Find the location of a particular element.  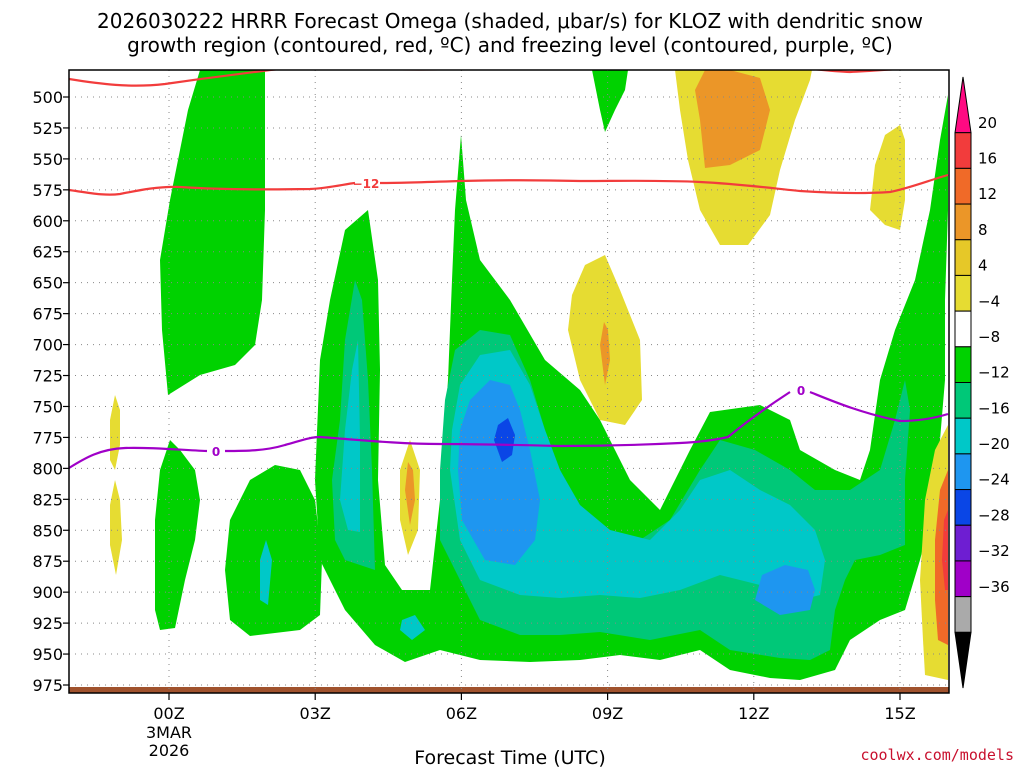

y-tick-label: 675 is located at coordinates (47, 314).